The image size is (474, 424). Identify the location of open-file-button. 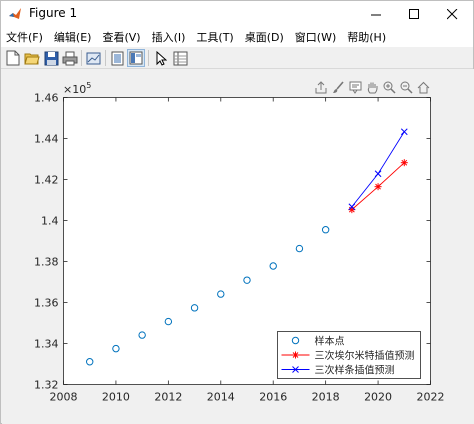
(32, 58).